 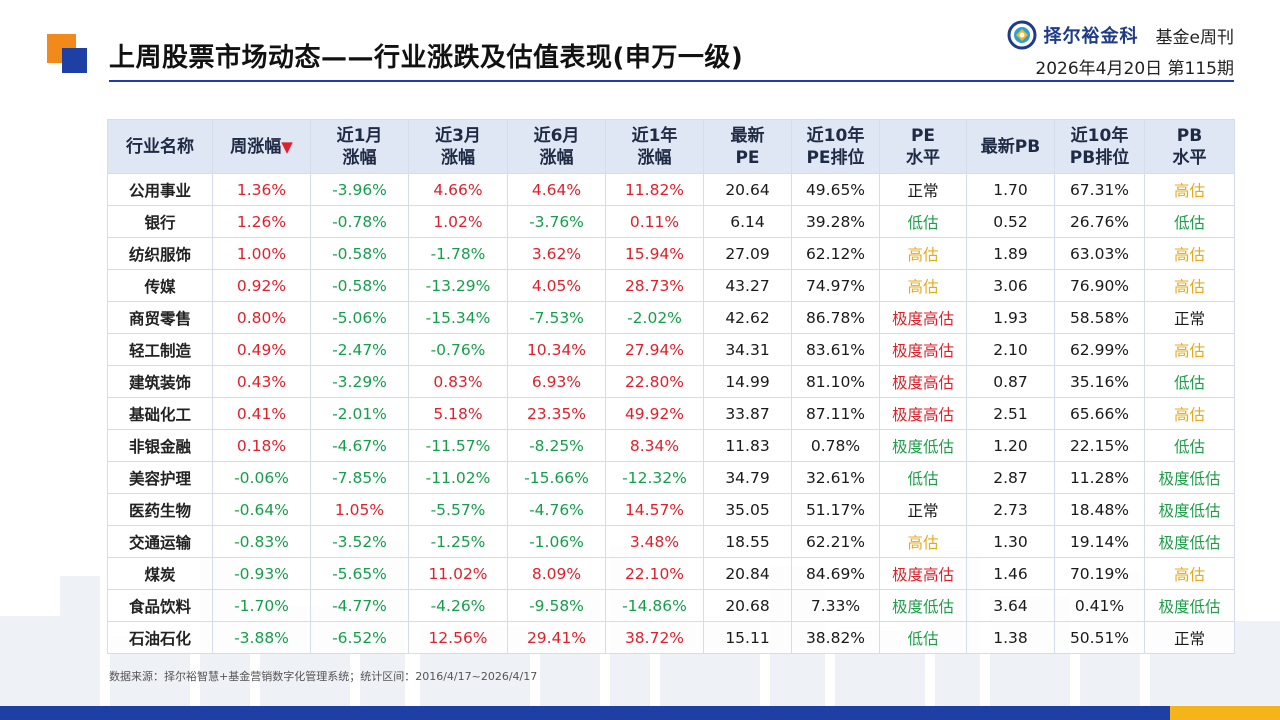 What do you see at coordinates (556, 637) in the screenshot?
I see `cell-6m-change: 29.41%` at bounding box center [556, 637].